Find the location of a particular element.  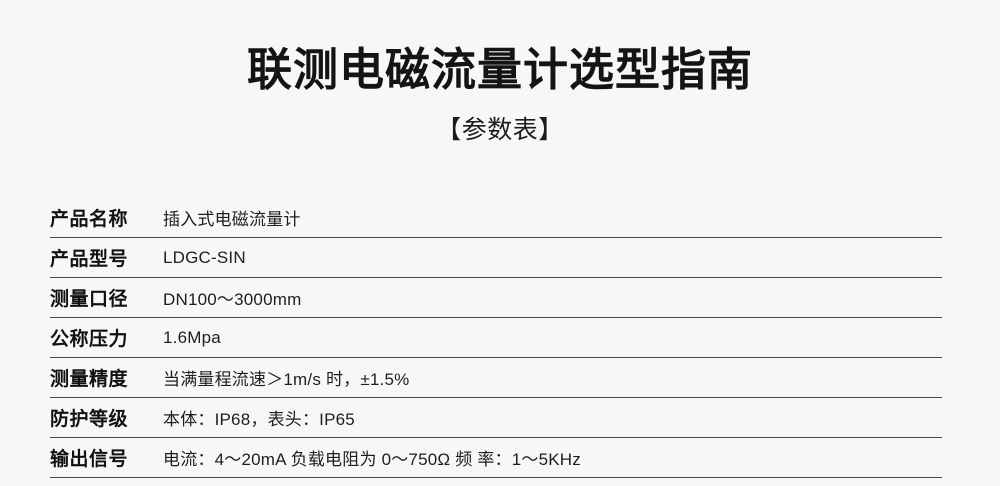

spec-label: 测量口径 is located at coordinates (89, 299).